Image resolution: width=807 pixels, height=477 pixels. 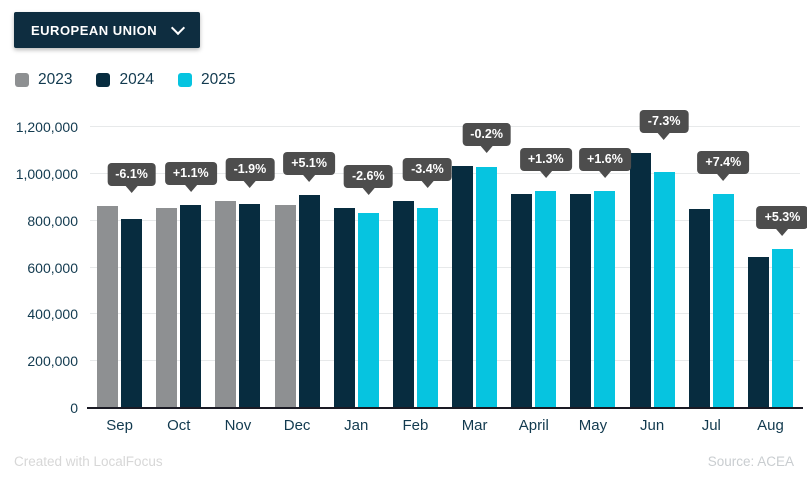 I want to click on legend: 2023 2024 2025, so click(x=125, y=80).